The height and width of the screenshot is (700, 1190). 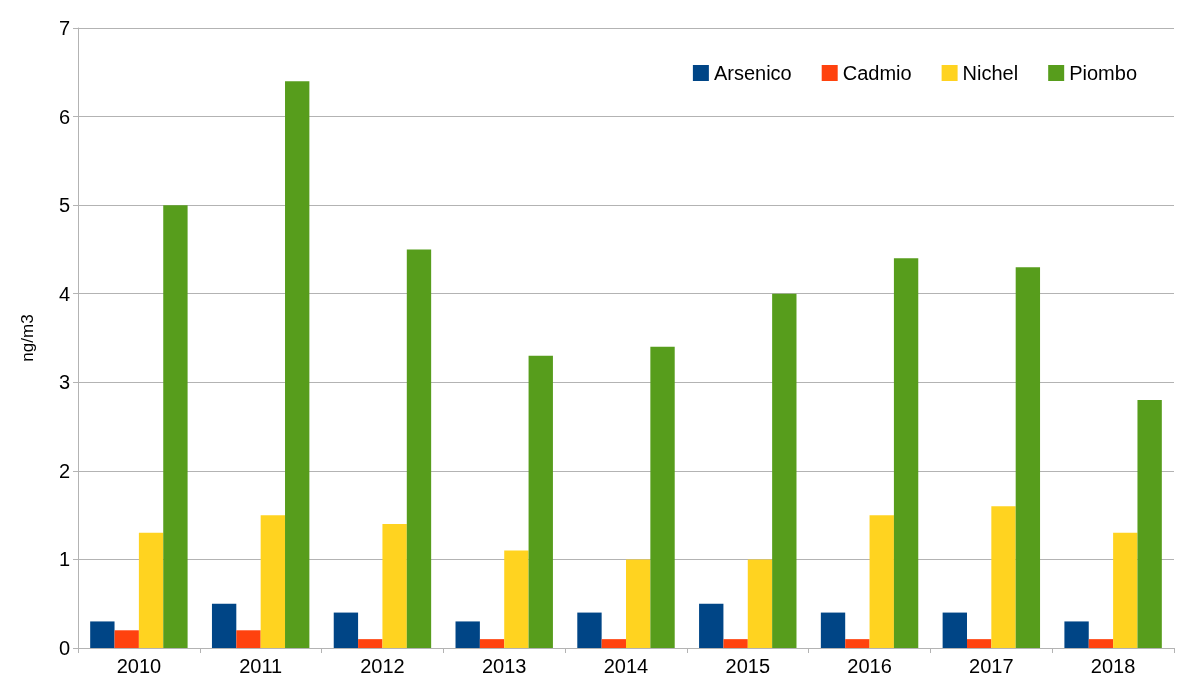 What do you see at coordinates (504, 666) in the screenshot?
I see `x-tick-label: 2013` at bounding box center [504, 666].